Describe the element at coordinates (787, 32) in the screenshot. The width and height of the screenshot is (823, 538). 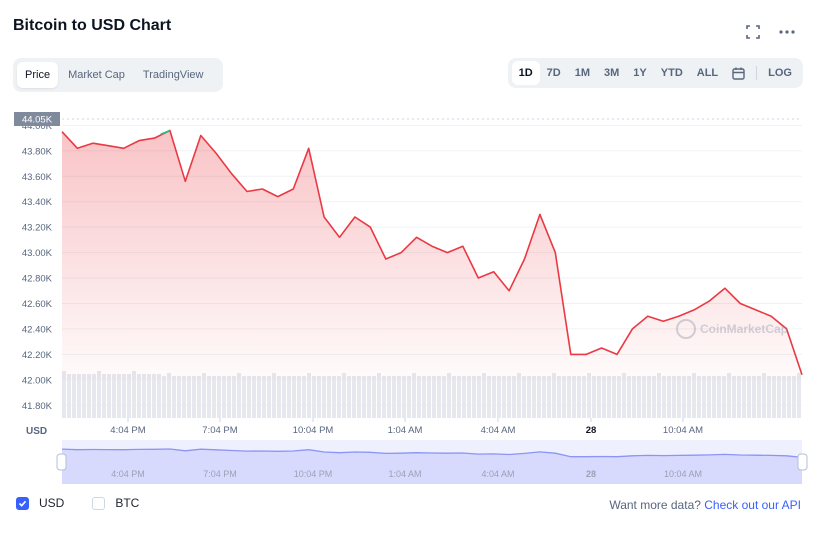
I see `more-options-icon` at that location.